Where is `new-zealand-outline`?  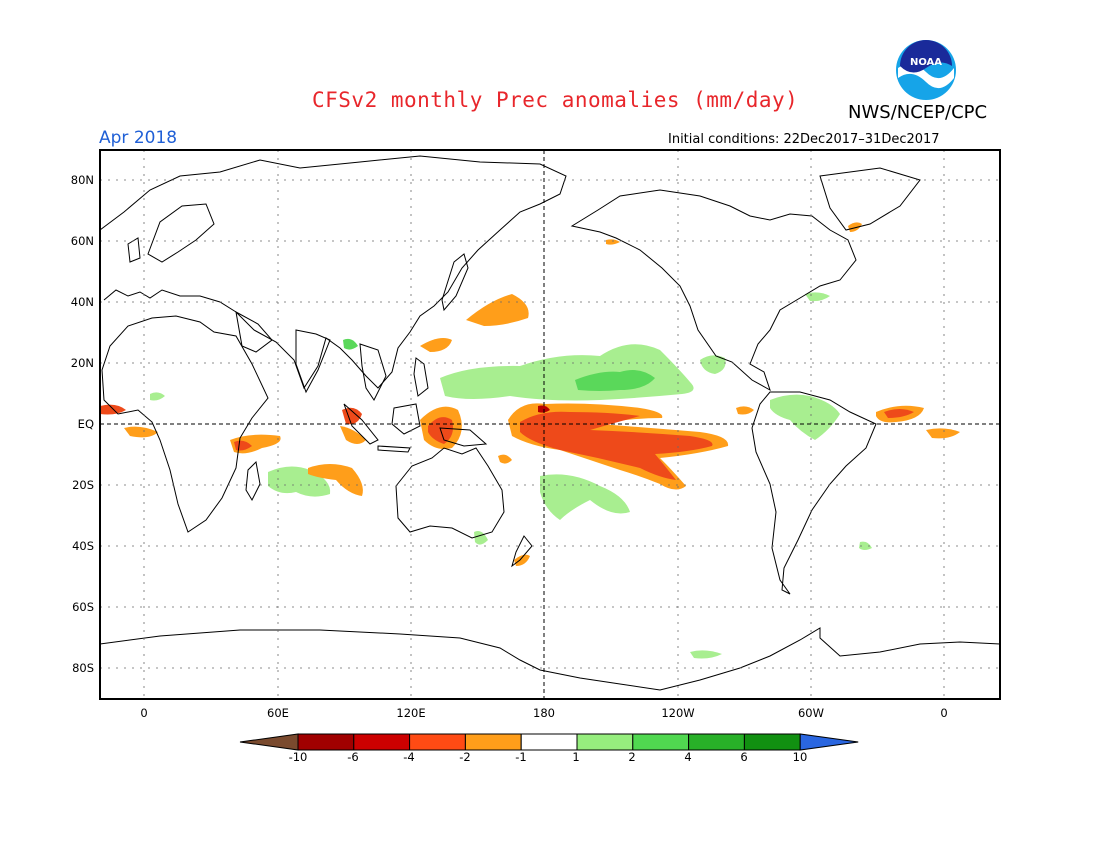 new-zealand-outline is located at coordinates (522, 551).